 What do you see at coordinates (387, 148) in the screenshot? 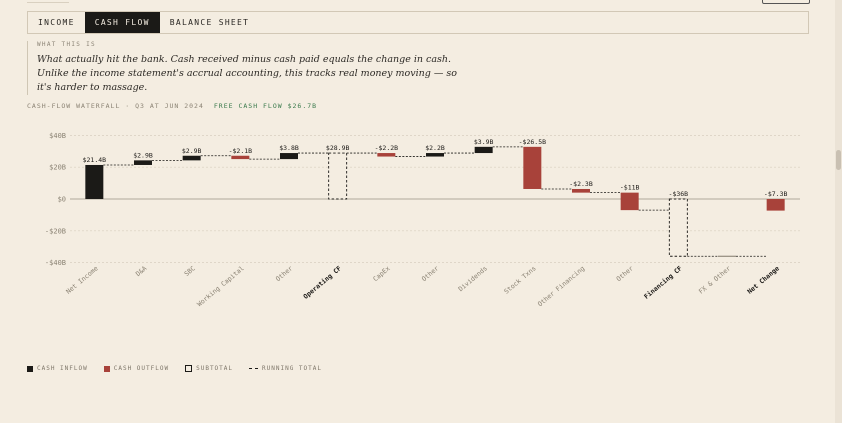
I see `data-label: -$2.2B` at bounding box center [387, 148].